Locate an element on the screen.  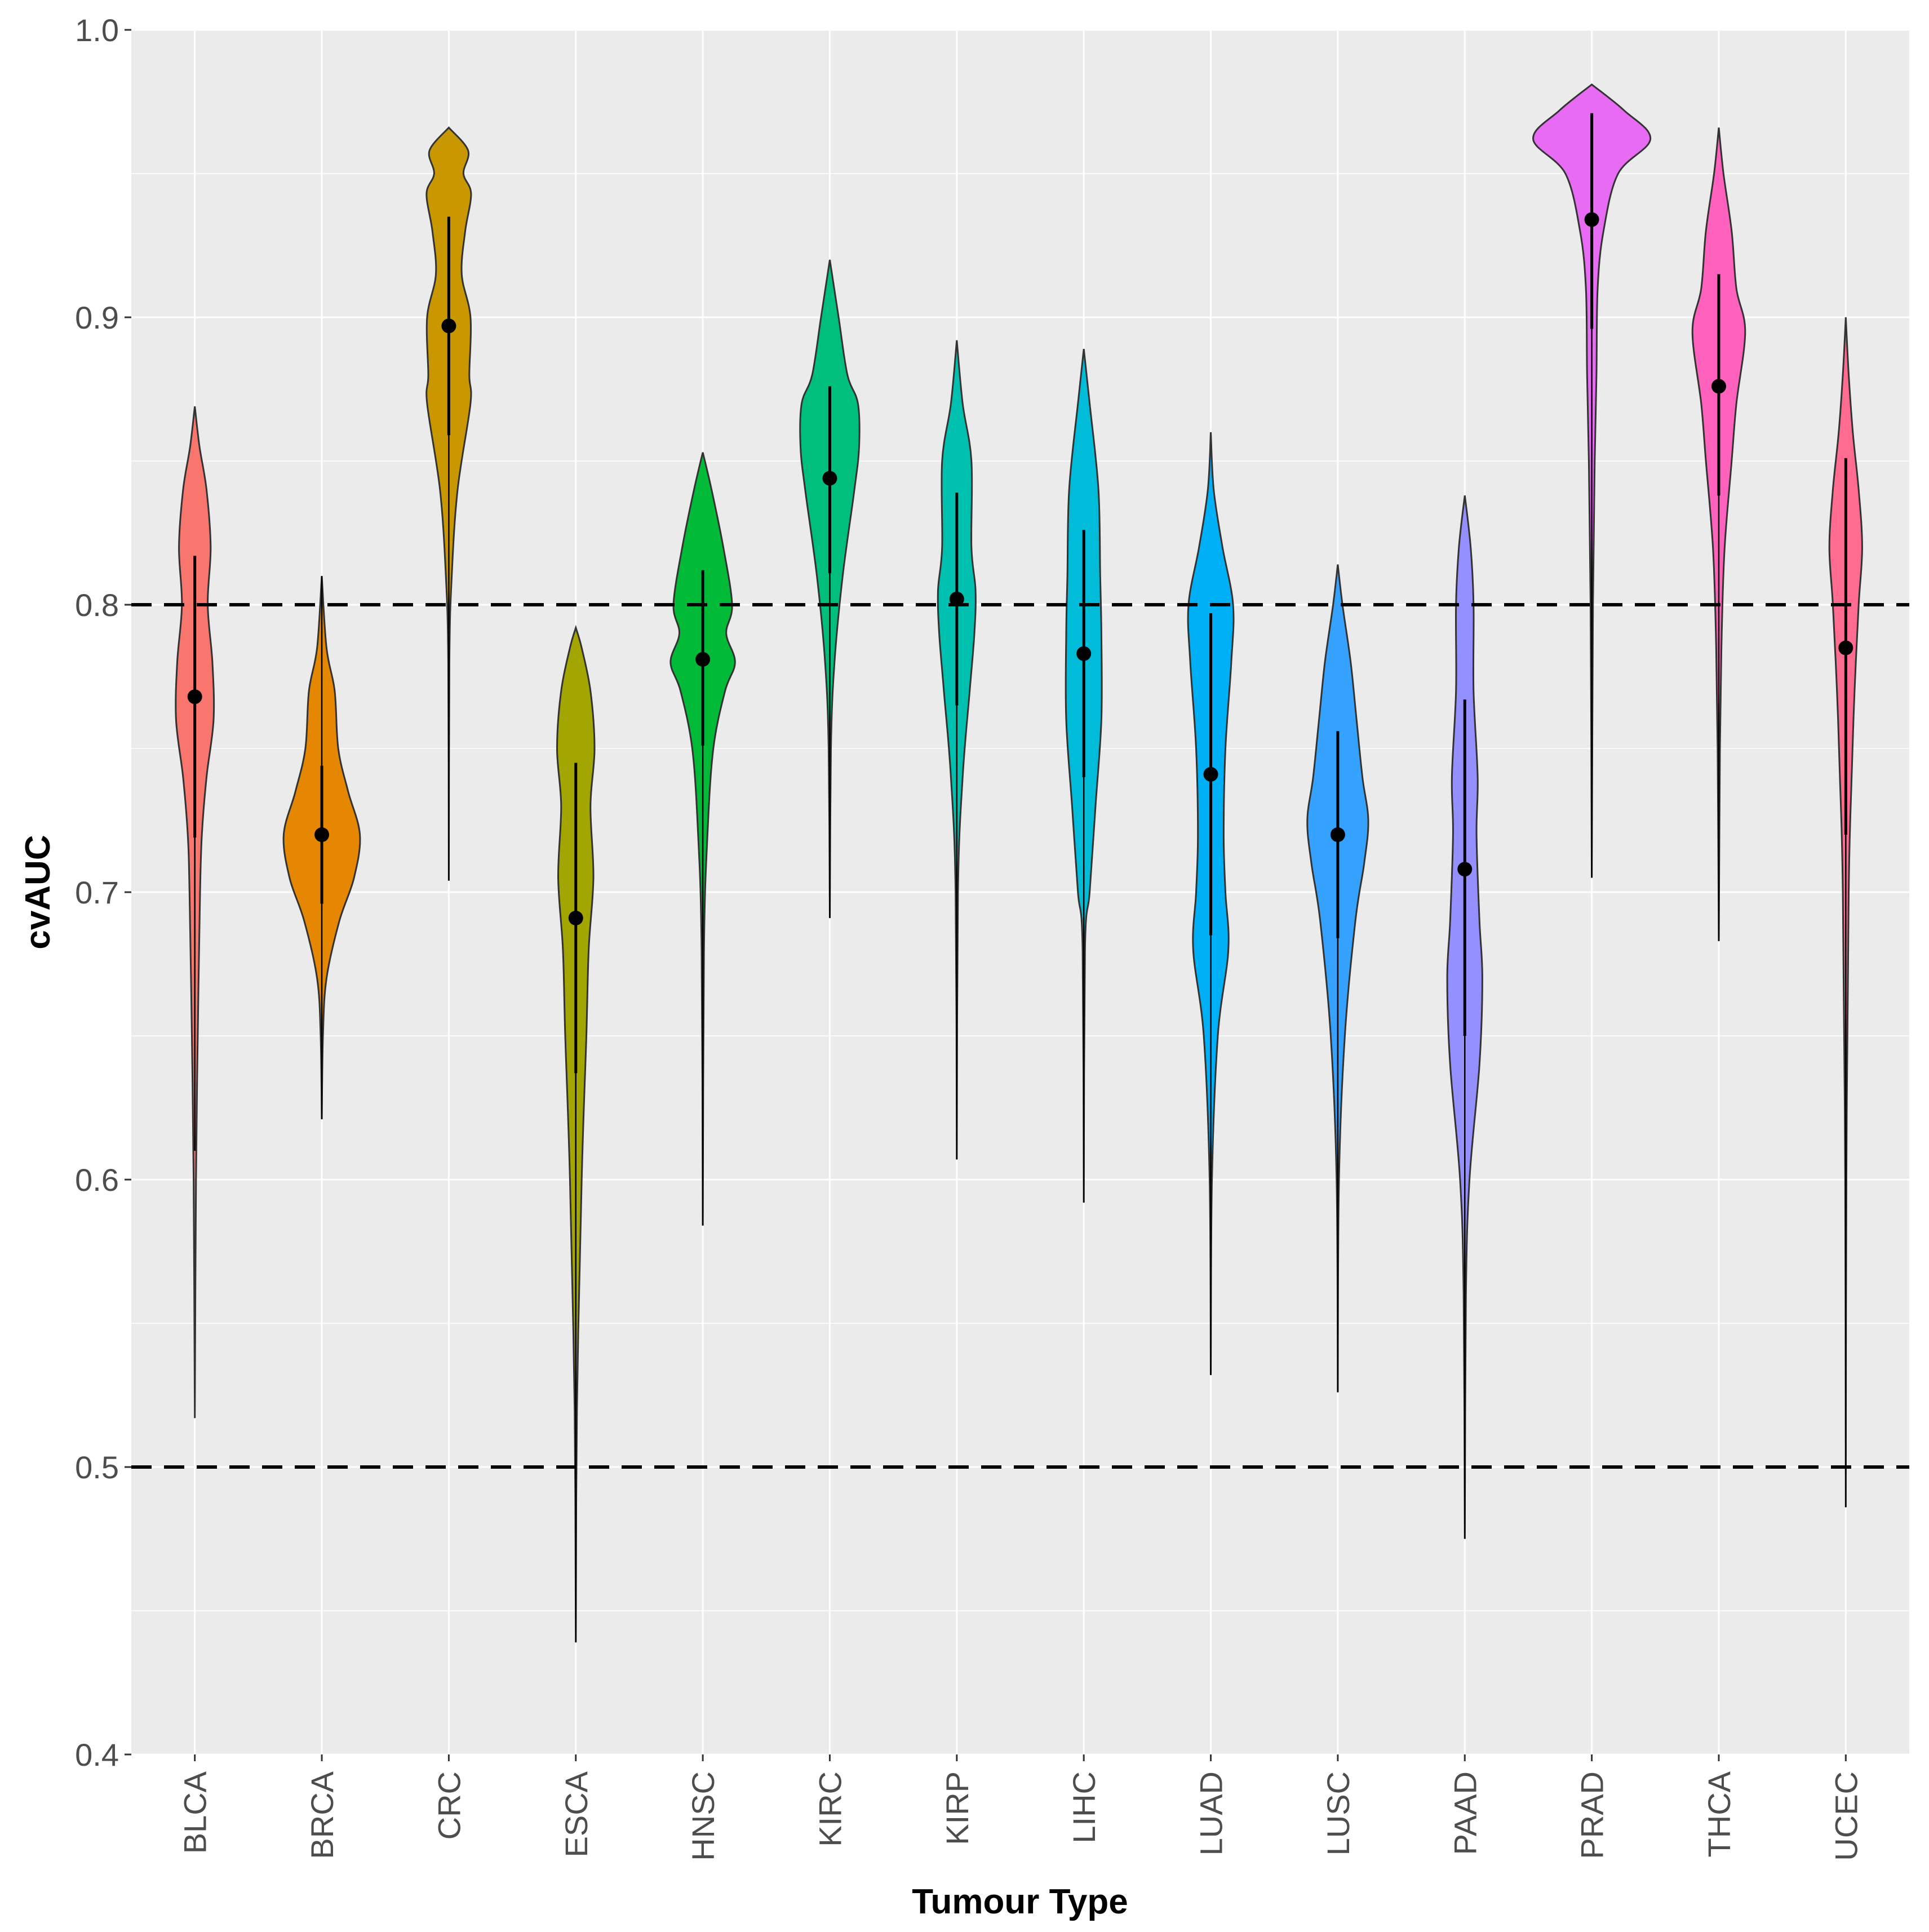
x-tick-label: THCA is located at coordinates (1719, 1814).